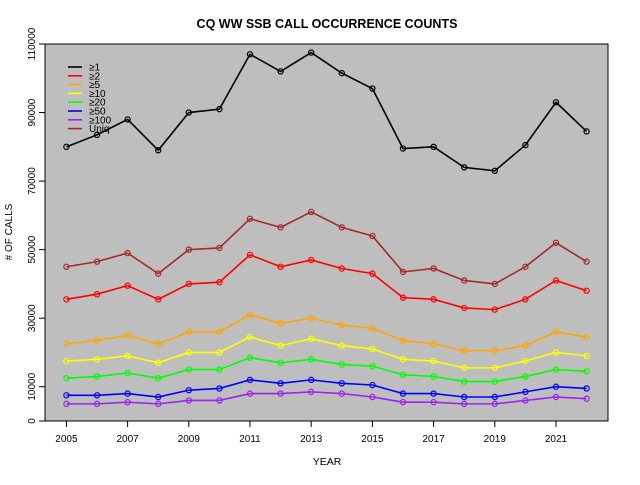 This screenshot has height=485, width=640. What do you see at coordinates (327, 24) in the screenshot?
I see `chart-title: CQ WW SSB CALL OCCURRENCE COUNTS` at bounding box center [327, 24].